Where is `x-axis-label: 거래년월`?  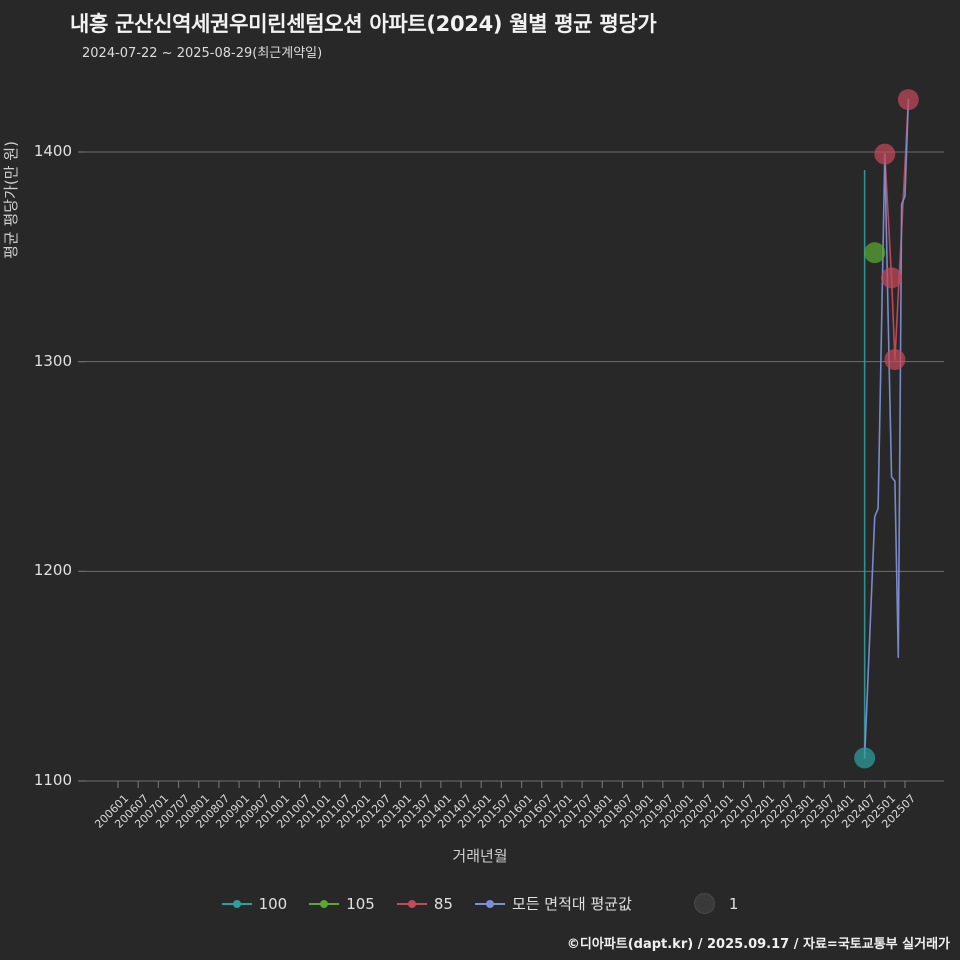 x-axis-label: 거래년월 is located at coordinates (480, 856).